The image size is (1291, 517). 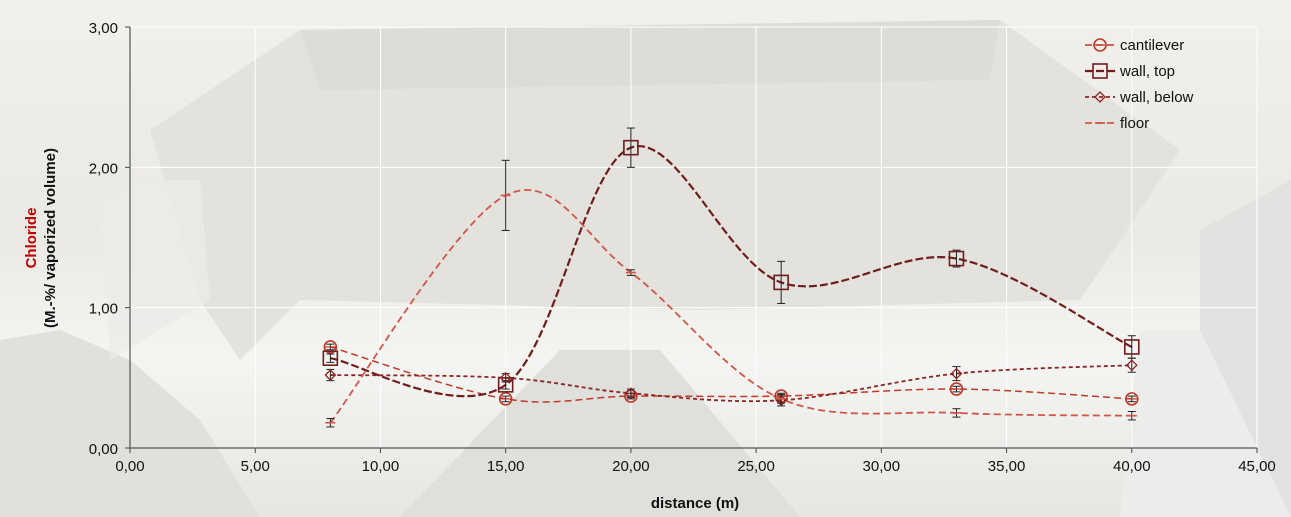 What do you see at coordinates (650, 55) in the screenshot?
I see `hull-upper` at bounding box center [650, 55].